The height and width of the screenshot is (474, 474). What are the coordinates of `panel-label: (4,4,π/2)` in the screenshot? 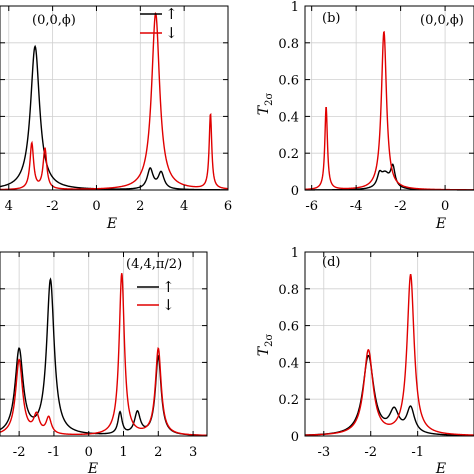 It's located at (154, 264).